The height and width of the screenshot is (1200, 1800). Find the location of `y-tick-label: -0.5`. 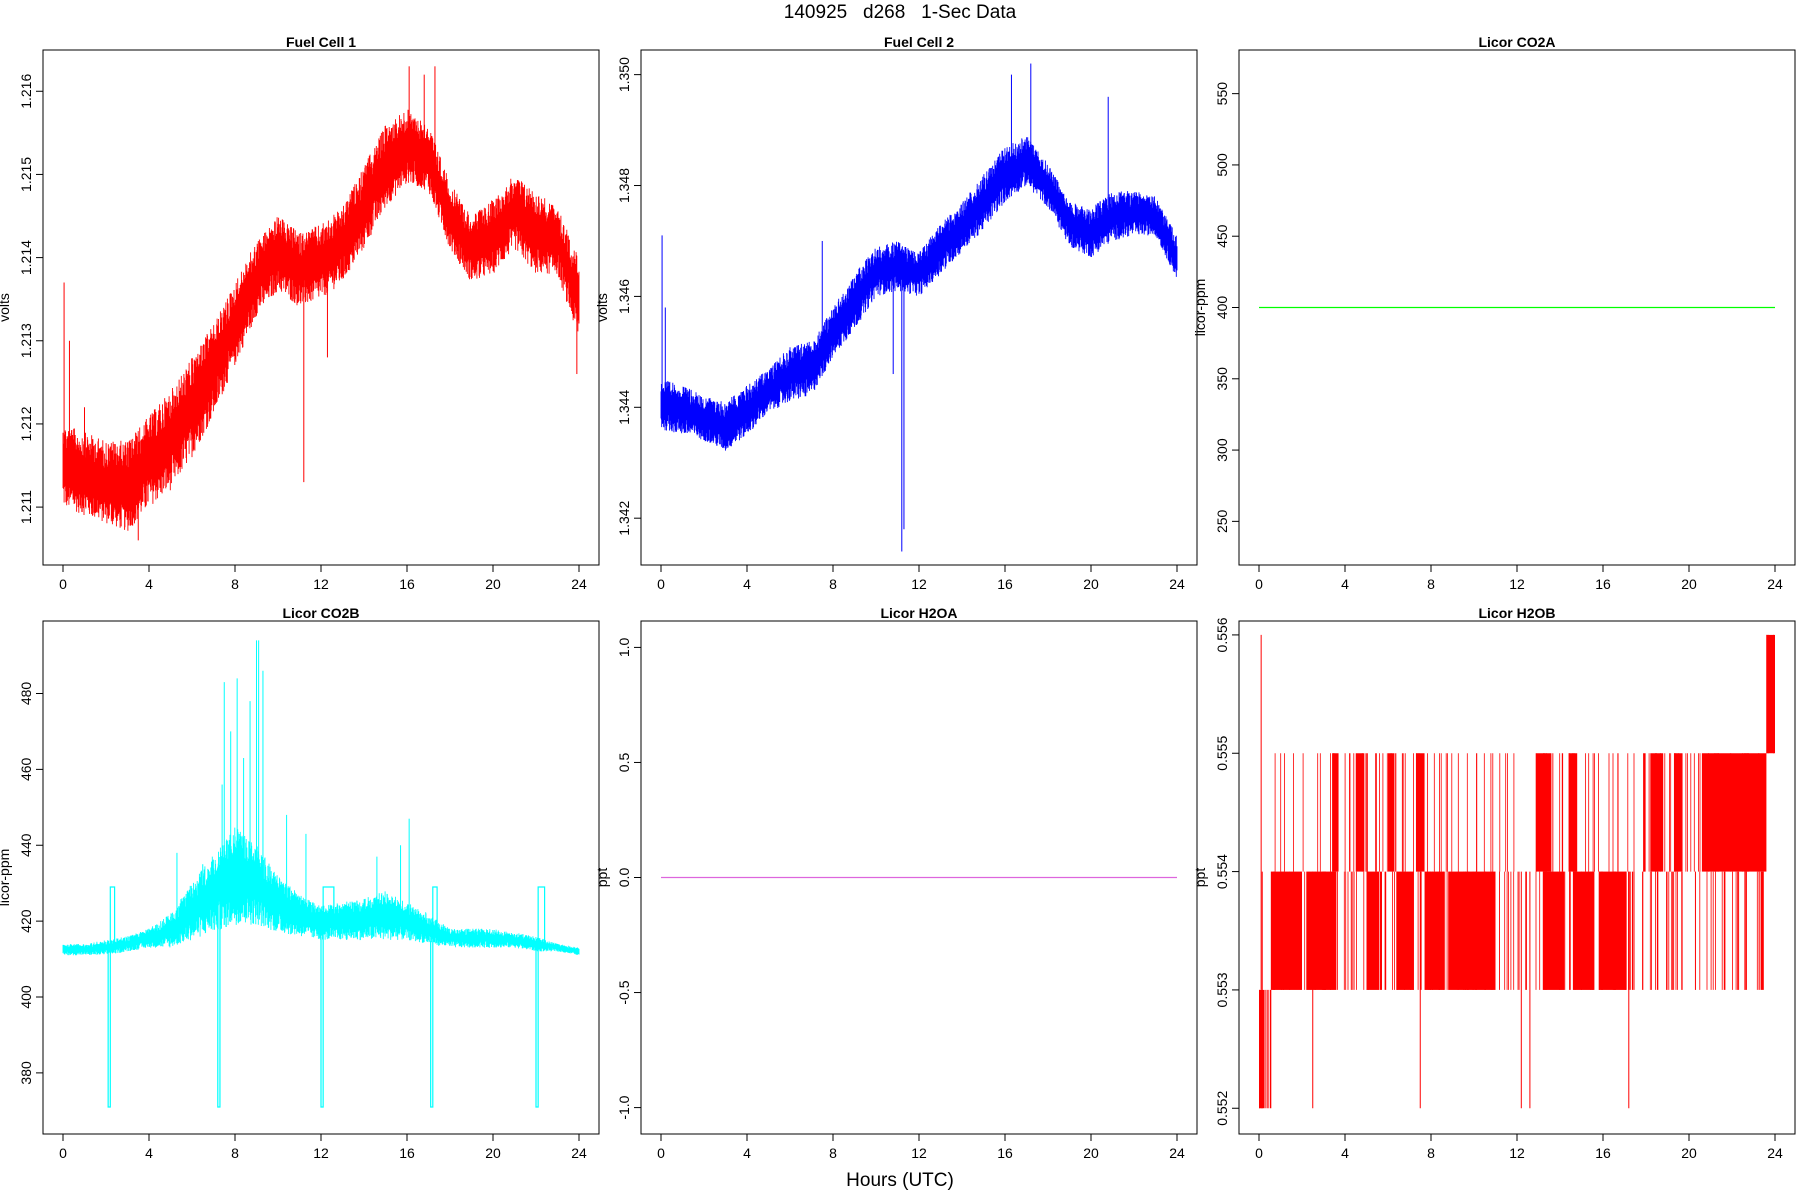

y-tick-label: -0.5 is located at coordinates (624, 992).